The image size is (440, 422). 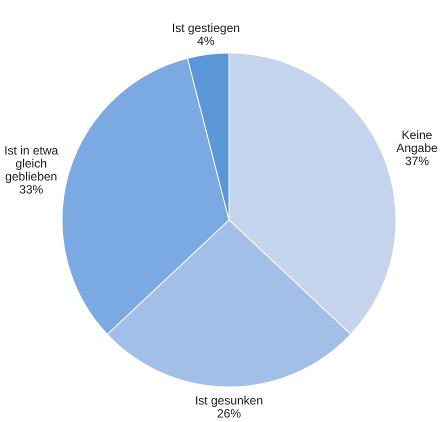 I want to click on data-label: 37%, so click(x=417, y=161).